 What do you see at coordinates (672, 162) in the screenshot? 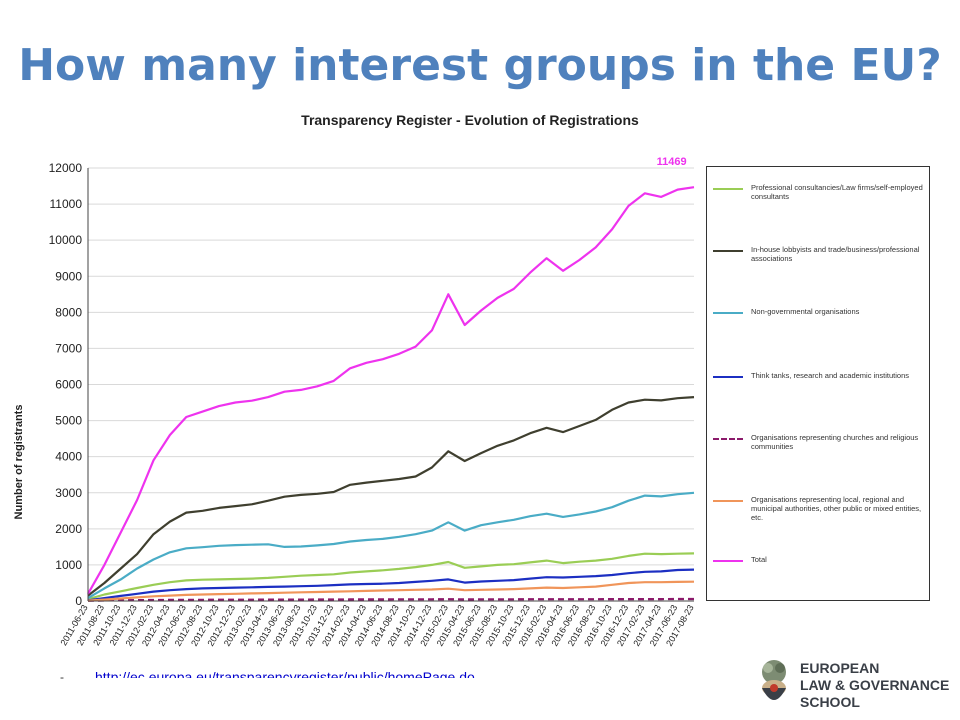
I see `total-annotation: 11469` at bounding box center [672, 162].